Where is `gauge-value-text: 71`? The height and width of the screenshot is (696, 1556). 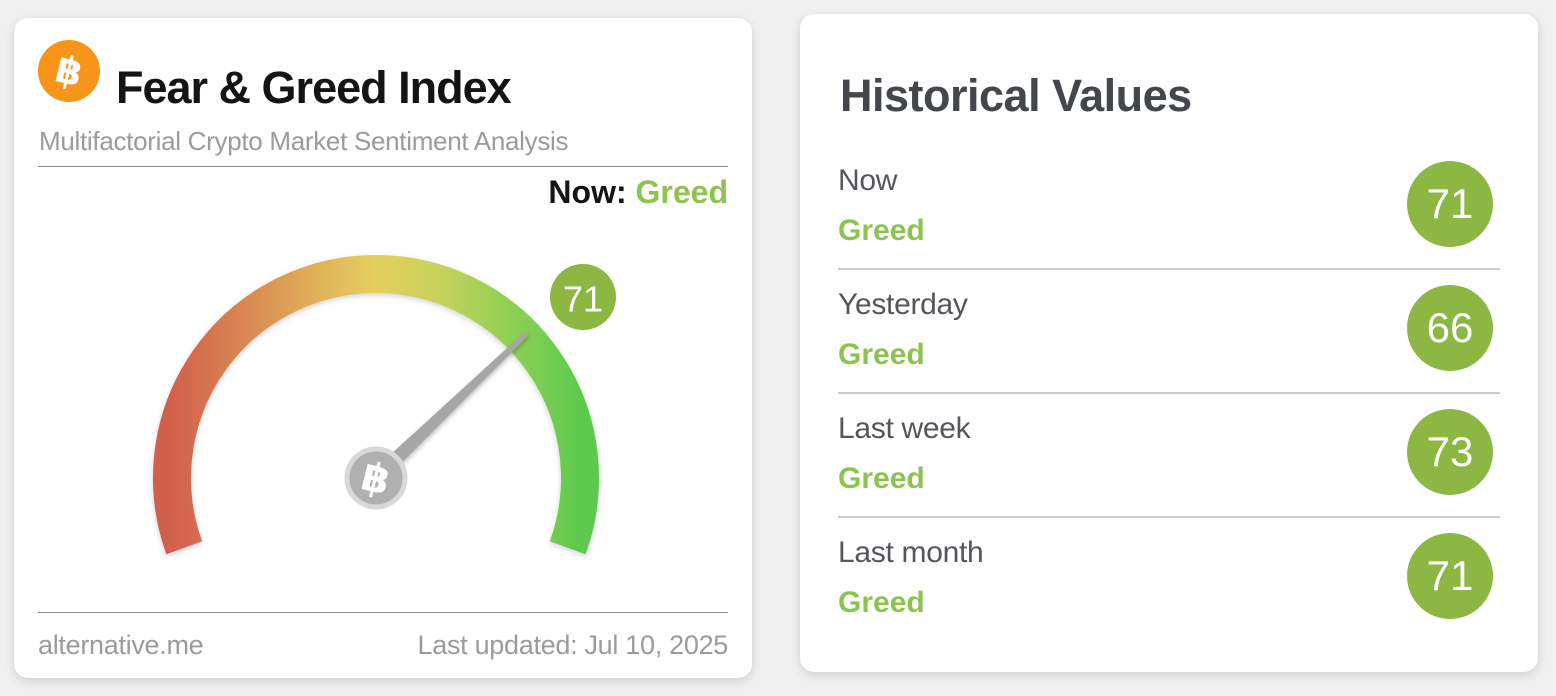
gauge-value-text: 71 is located at coordinates (583, 299).